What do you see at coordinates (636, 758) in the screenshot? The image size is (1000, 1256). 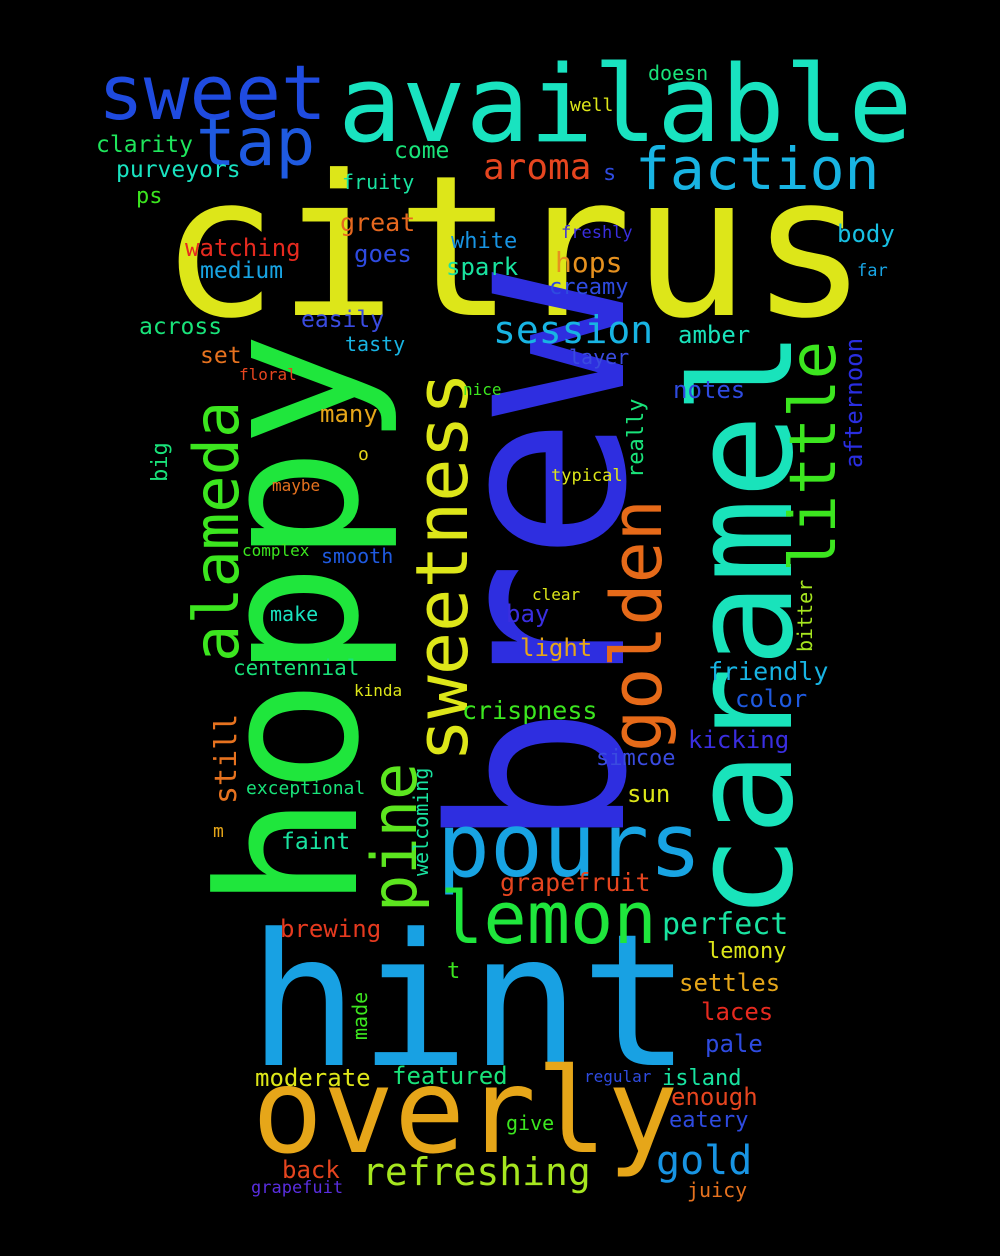 I see `word-simcoe: simcoe` at bounding box center [636, 758].